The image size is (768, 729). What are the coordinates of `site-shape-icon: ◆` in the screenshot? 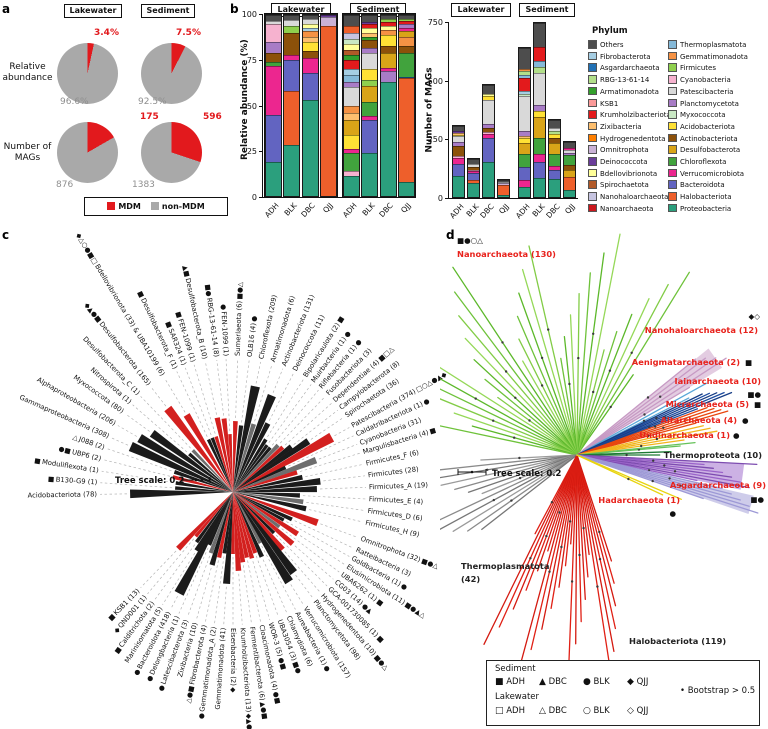 It's located at (630, 682).